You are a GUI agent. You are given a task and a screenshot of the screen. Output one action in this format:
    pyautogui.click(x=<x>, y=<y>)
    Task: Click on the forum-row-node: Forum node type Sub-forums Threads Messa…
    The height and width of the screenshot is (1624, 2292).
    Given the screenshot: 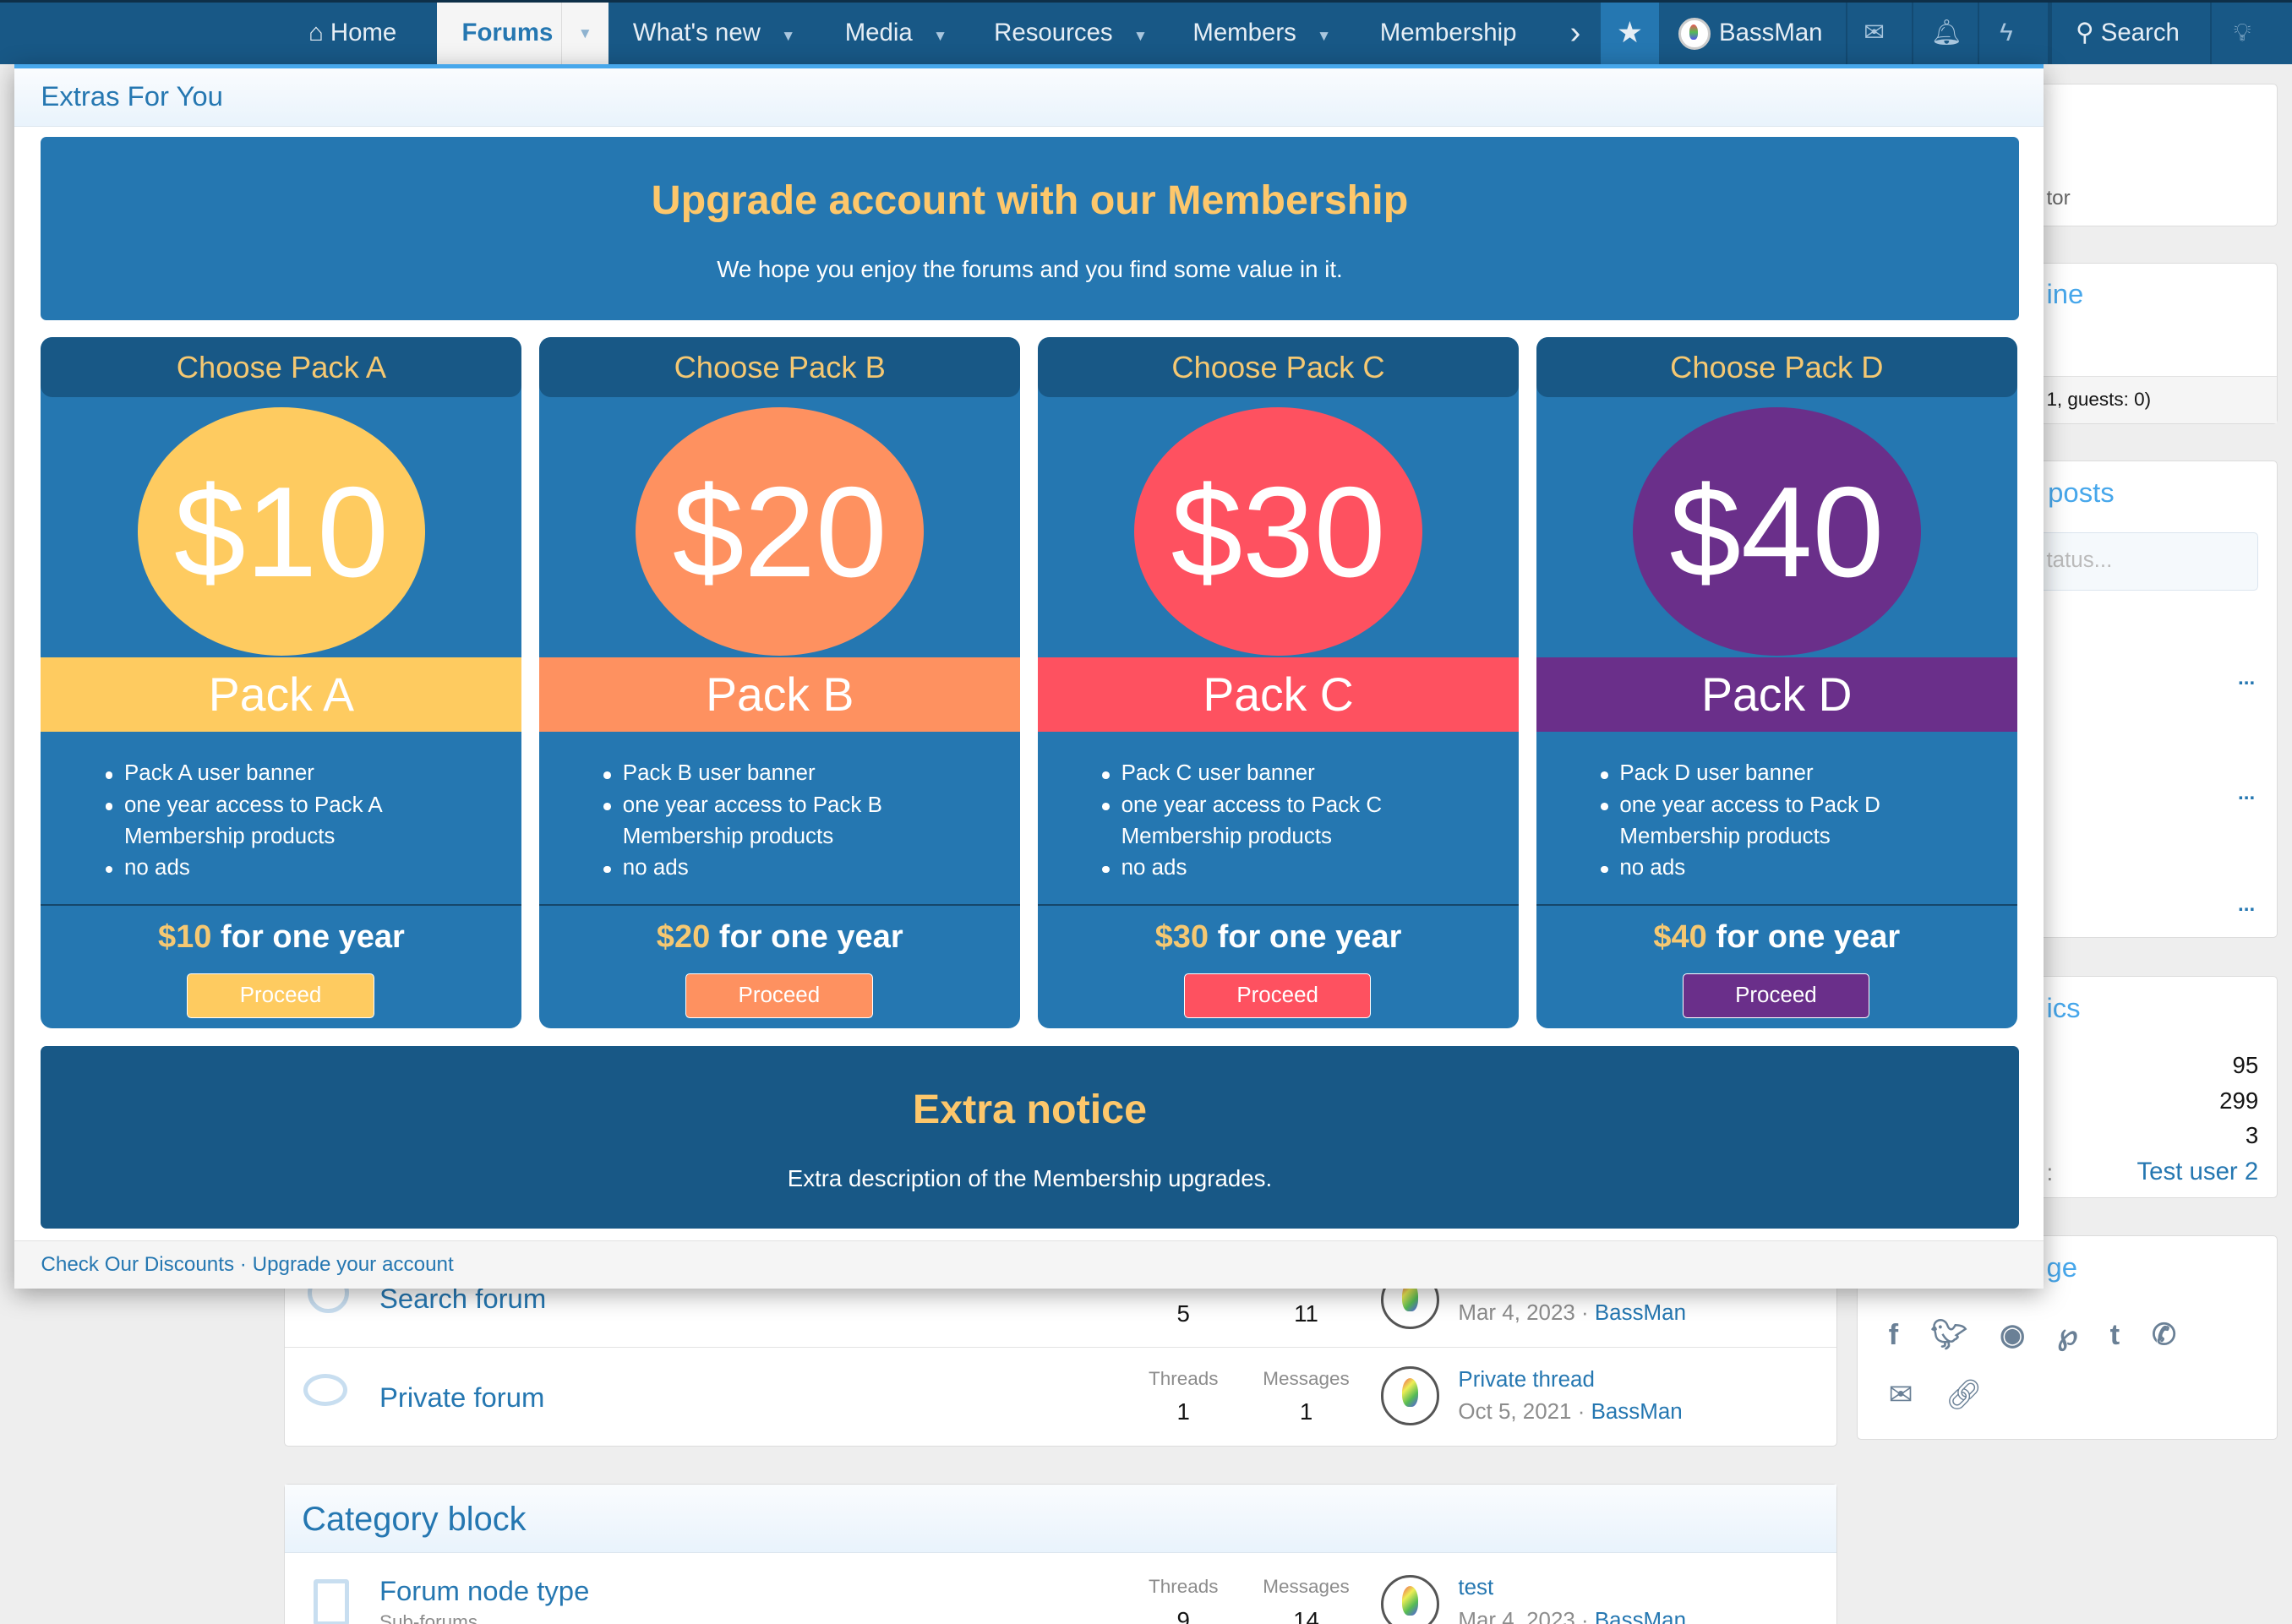 What is the action you would take?
    pyautogui.click(x=1061, y=1588)
    